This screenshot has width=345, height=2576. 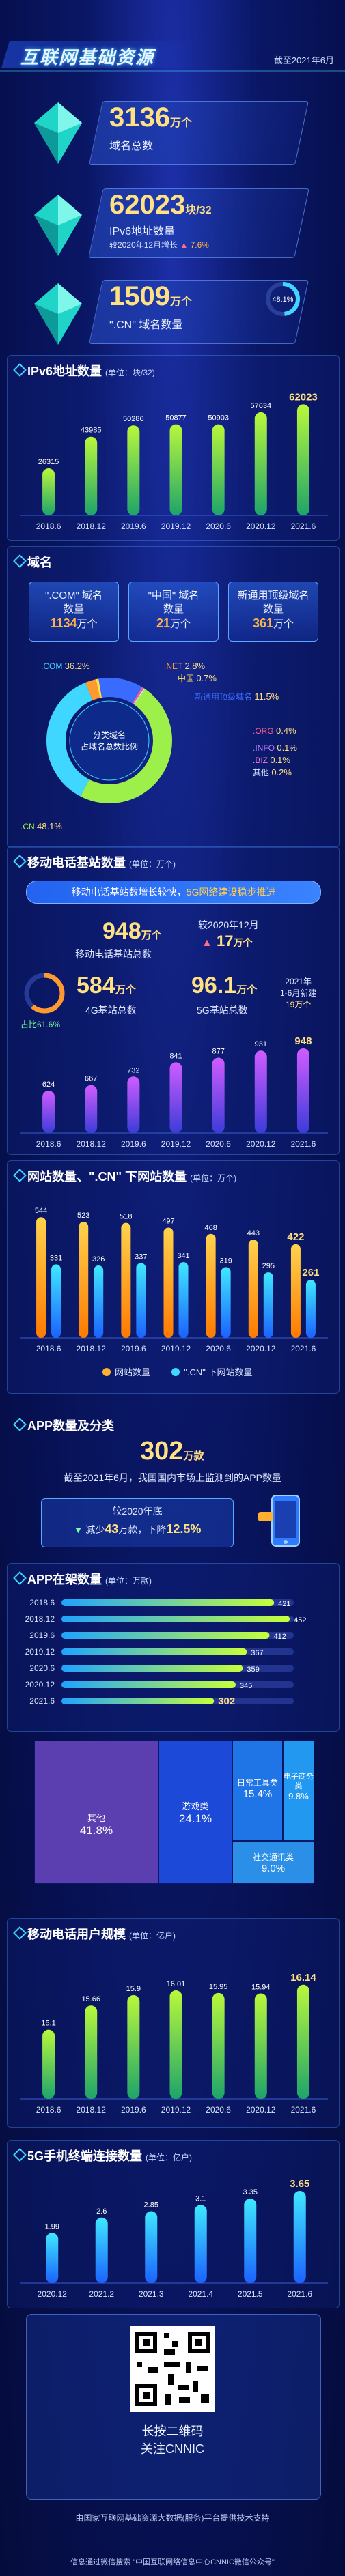 I want to click on data-label: 468, so click(x=211, y=1228).